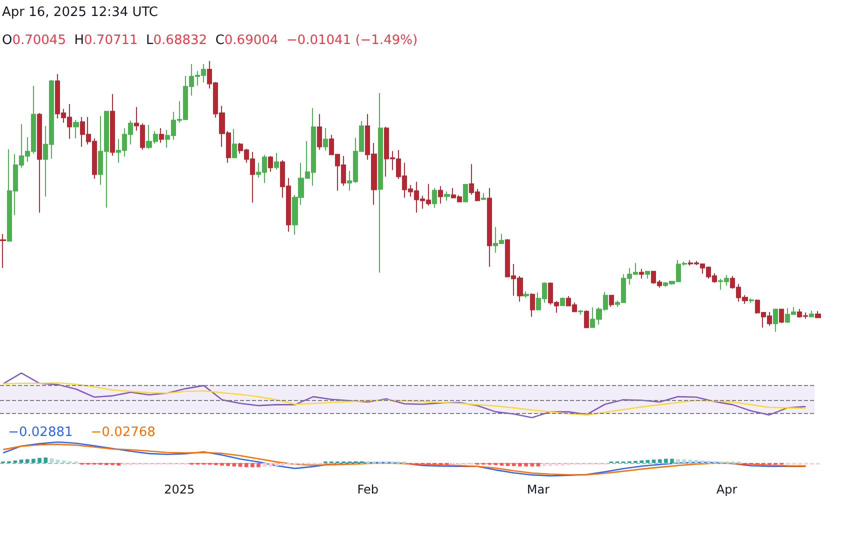  What do you see at coordinates (179, 489) in the screenshot?
I see `x-tick-label: 2025` at bounding box center [179, 489].